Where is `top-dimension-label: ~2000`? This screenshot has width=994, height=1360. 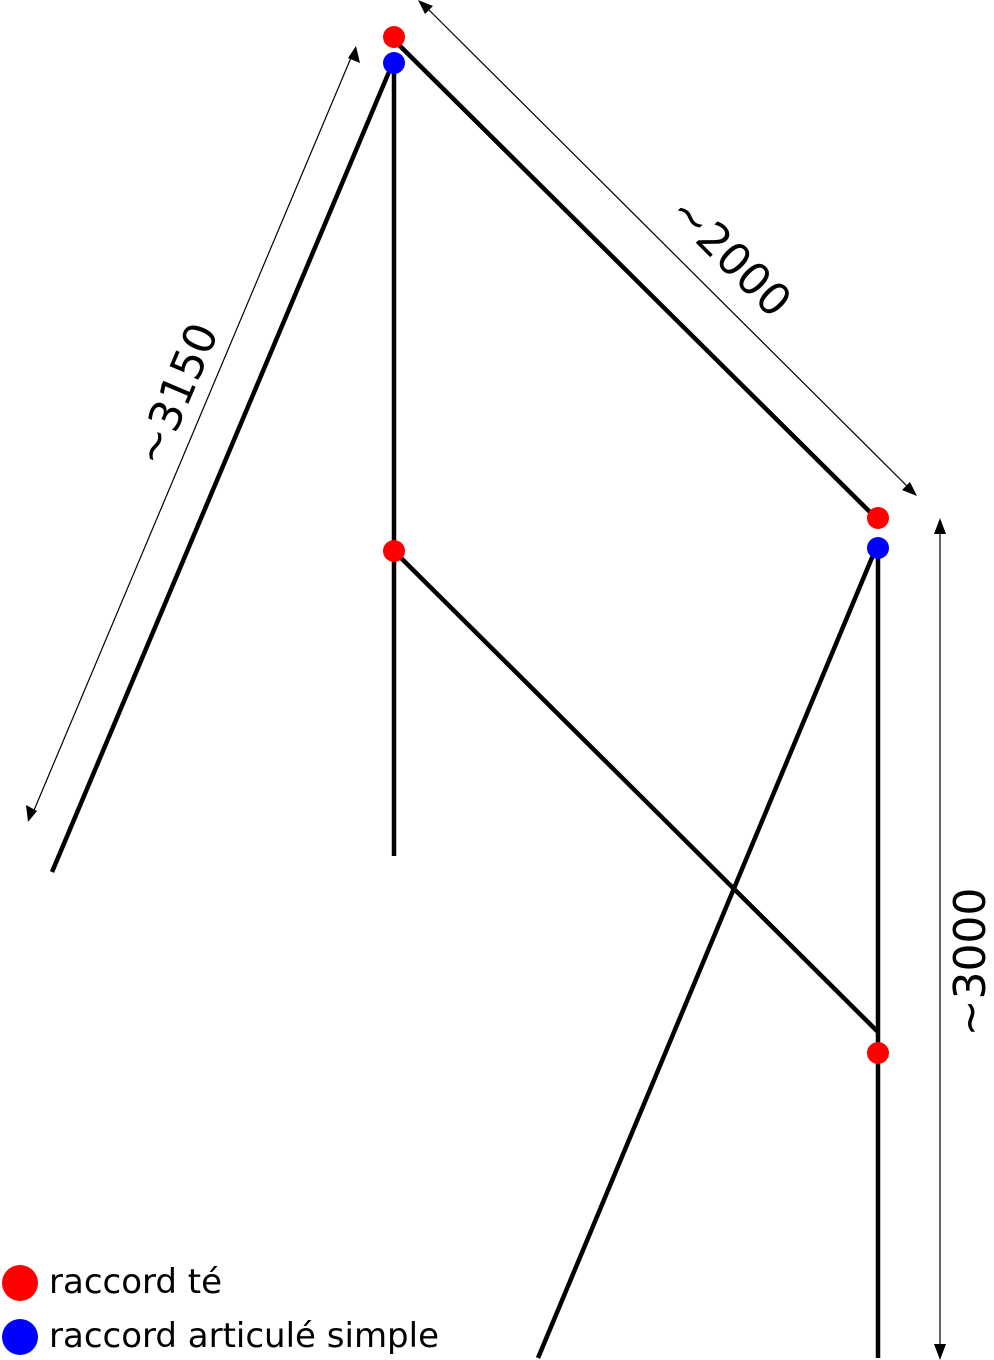 top-dimension-label: ~2000 is located at coordinates (730, 256).